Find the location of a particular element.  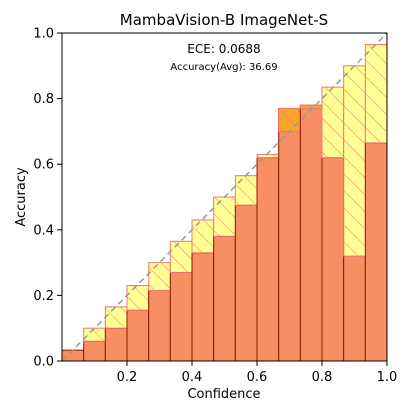

y-tick-label: 1.0 is located at coordinates (43, 34).